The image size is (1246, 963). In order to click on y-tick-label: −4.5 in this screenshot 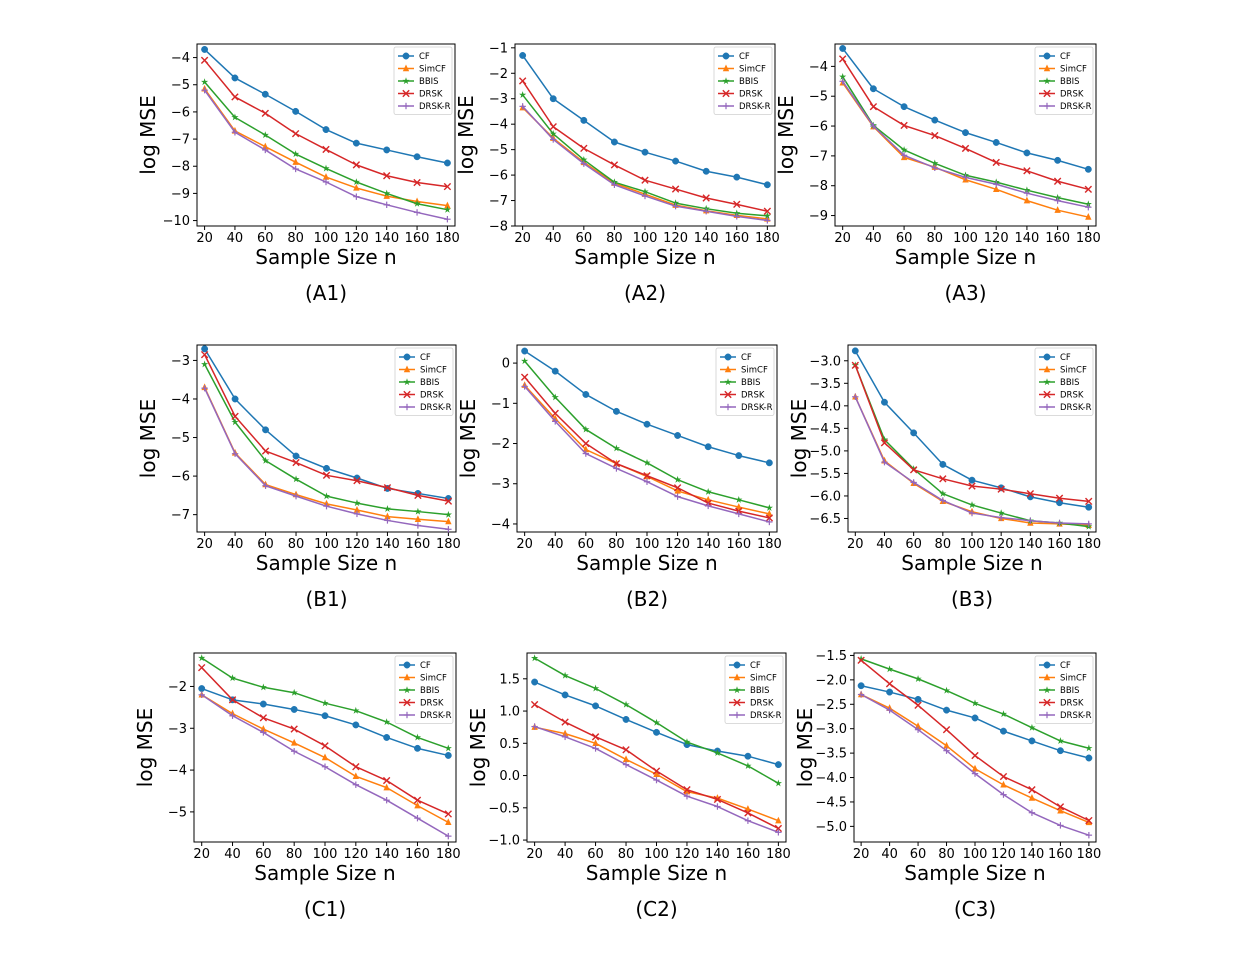, I will do `click(825, 429)`.